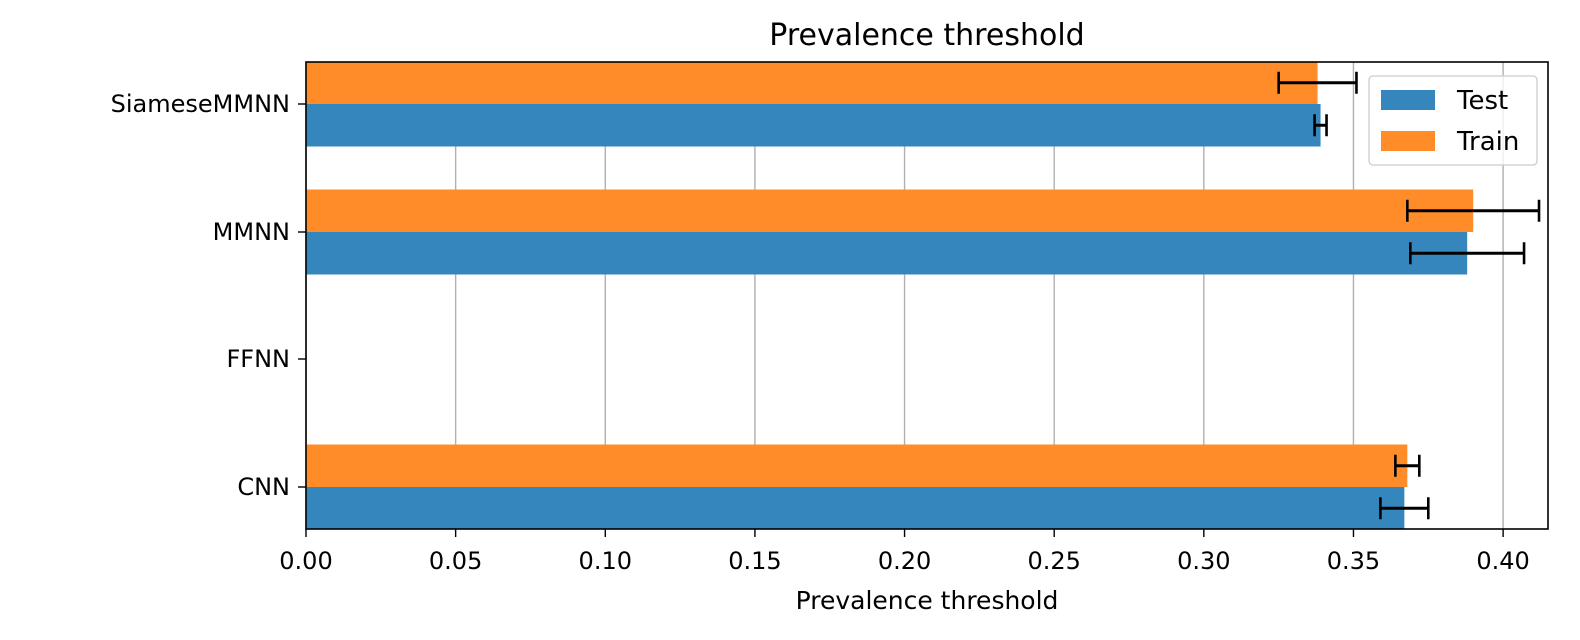  What do you see at coordinates (1408, 141) in the screenshot?
I see `legend-swatch-train` at bounding box center [1408, 141].